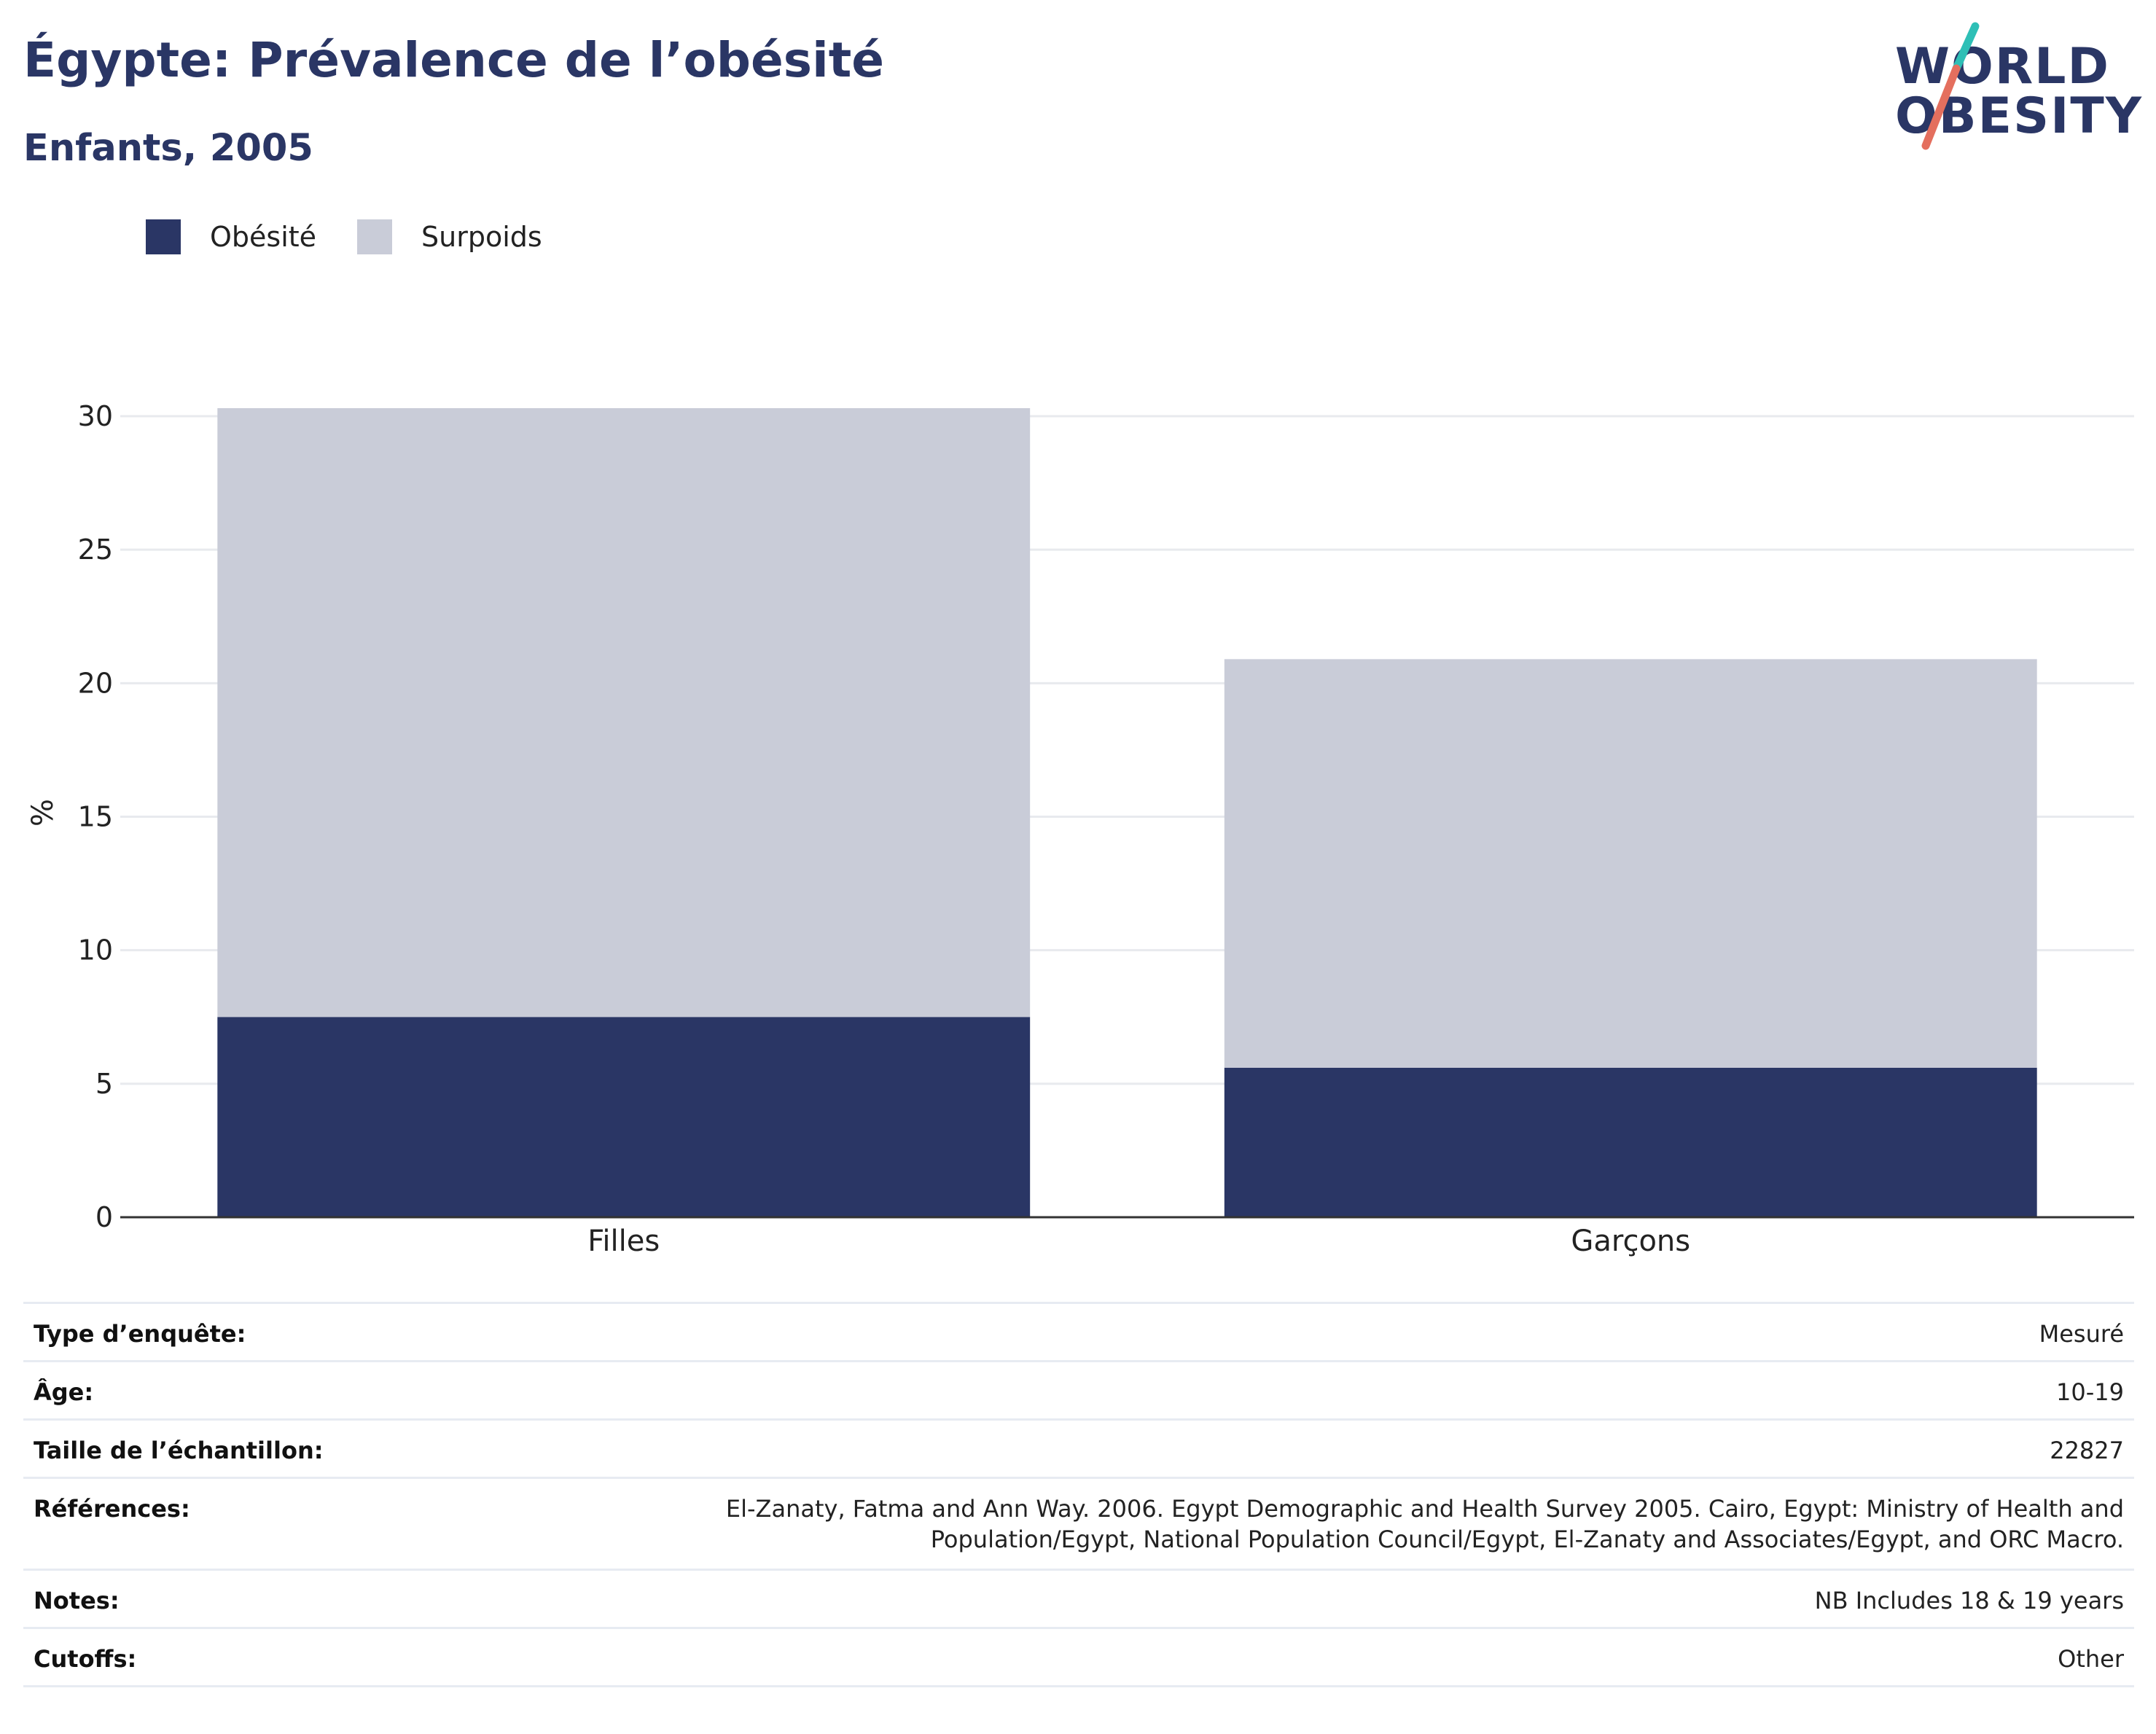  Describe the element at coordinates (623, 1241) in the screenshot. I see `x-tick-label: Filles` at that location.